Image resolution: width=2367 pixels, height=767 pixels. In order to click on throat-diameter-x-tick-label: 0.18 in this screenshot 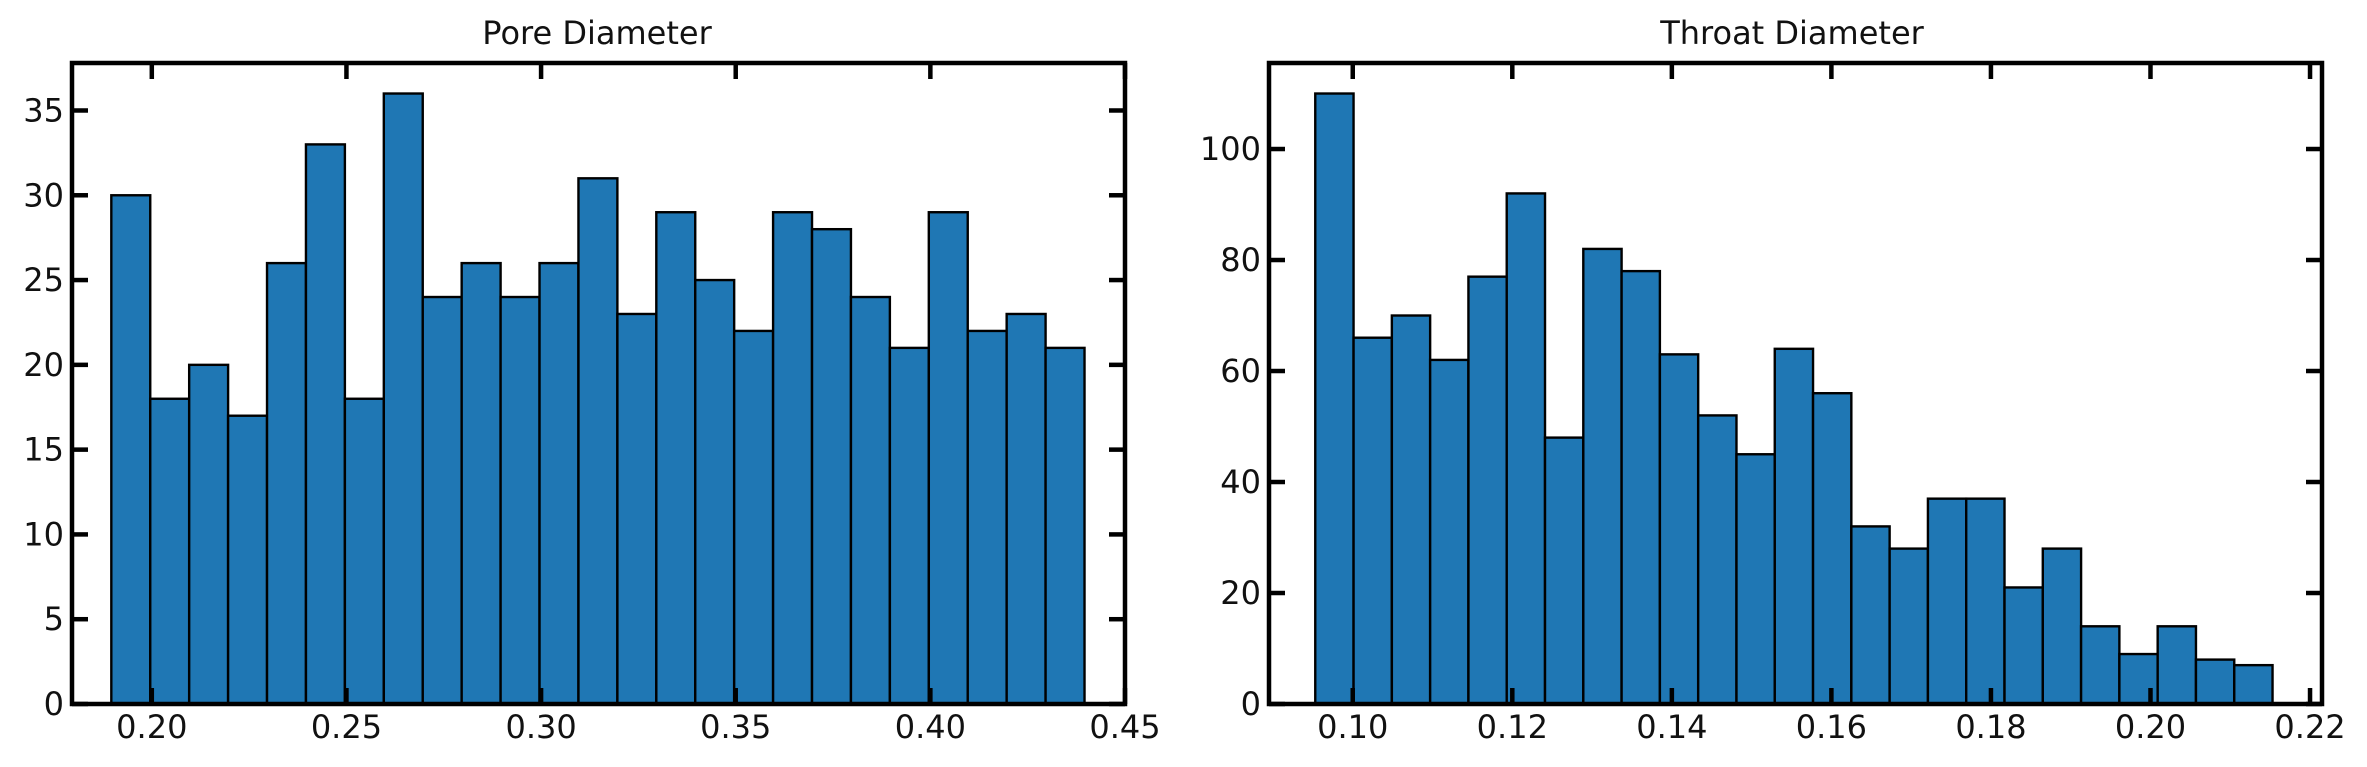, I will do `click(1990, 727)`.